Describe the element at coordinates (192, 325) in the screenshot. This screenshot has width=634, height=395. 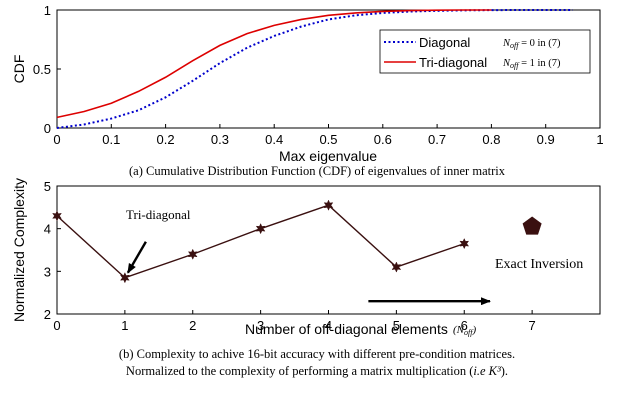
I see `complexity-x-tick-label: 2` at that location.